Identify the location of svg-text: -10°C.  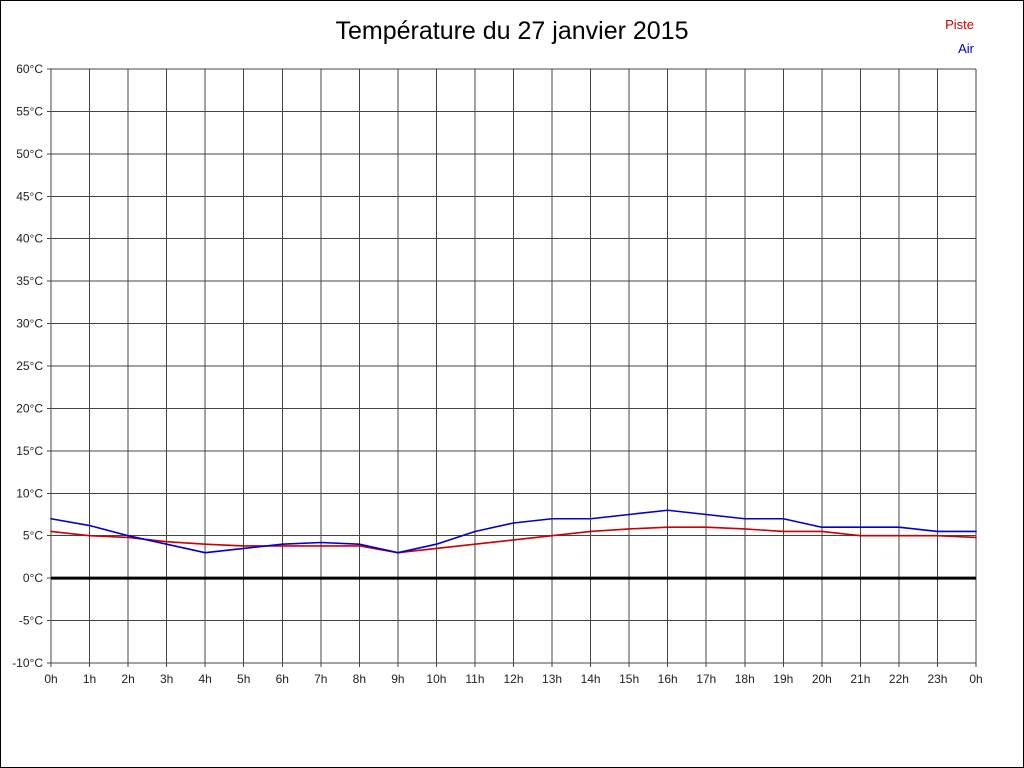
(27, 663).